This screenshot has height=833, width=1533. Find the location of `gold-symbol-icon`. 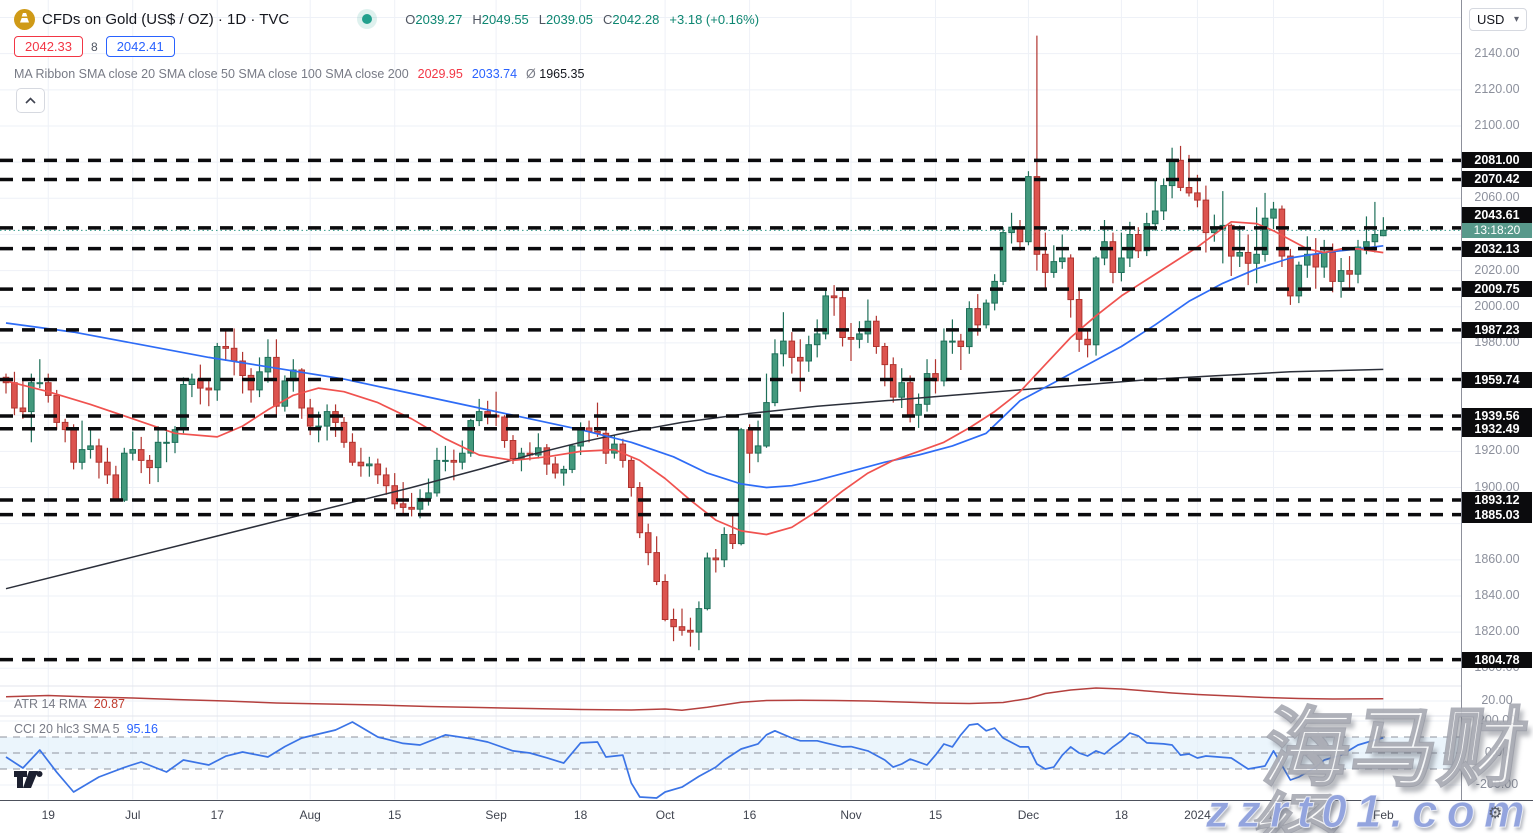

gold-symbol-icon is located at coordinates (24, 19).